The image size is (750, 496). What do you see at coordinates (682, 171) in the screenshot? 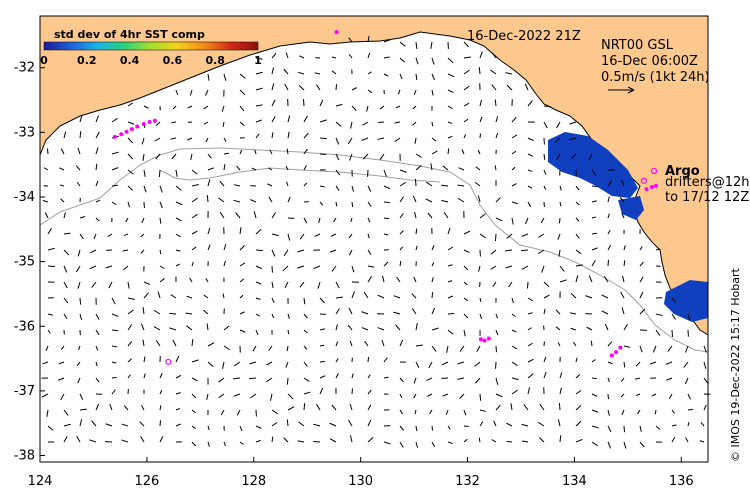
I see `argo-legend-label: Argo` at bounding box center [682, 171].